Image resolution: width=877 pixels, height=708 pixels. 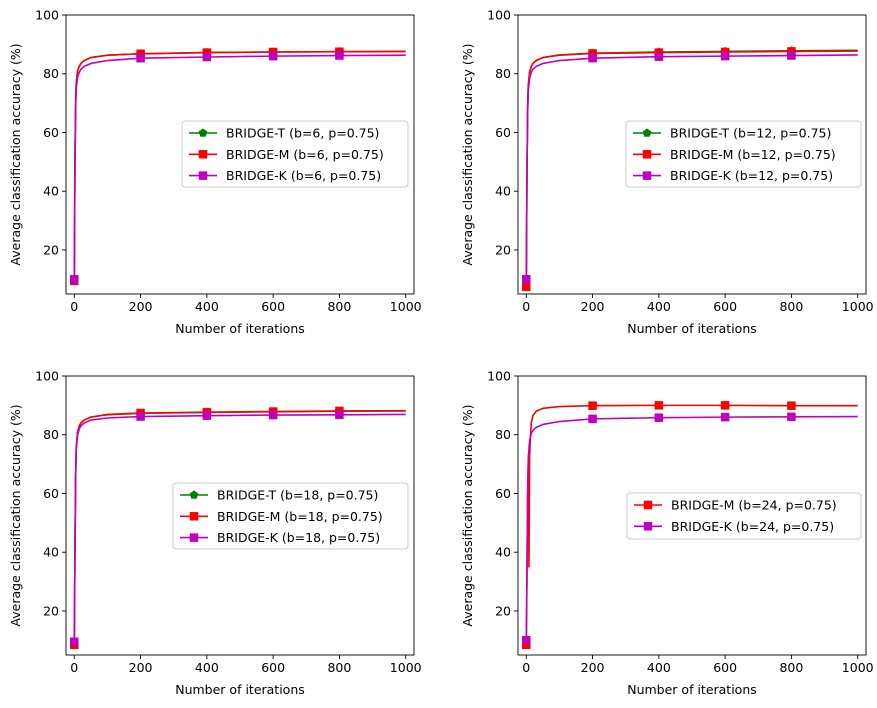 I want to click on legend-item-2: BRIDGE-M (b=6, p=0.75), so click(x=286, y=154).